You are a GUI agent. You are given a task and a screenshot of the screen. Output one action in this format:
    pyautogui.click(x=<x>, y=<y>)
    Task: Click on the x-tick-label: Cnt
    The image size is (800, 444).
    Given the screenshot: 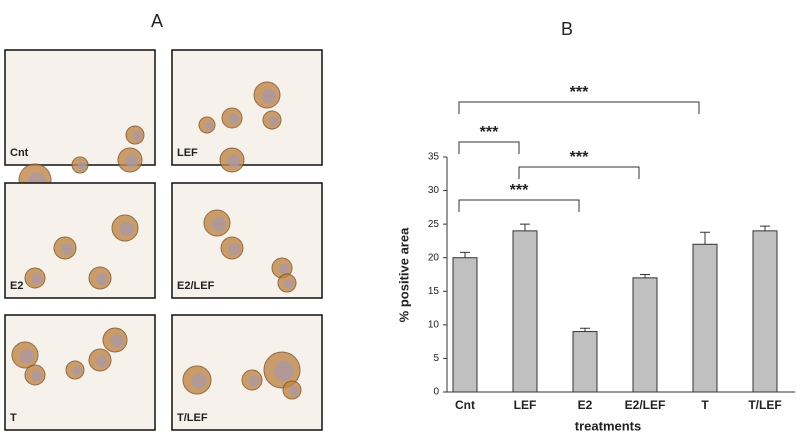 What is the action you would take?
    pyautogui.click(x=465, y=405)
    